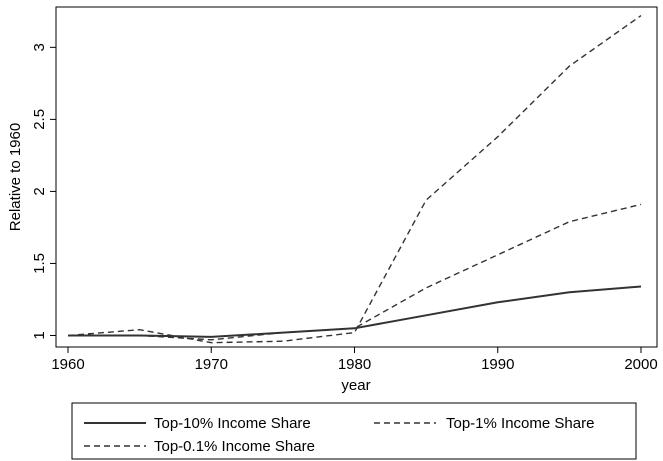 This screenshot has width=663, height=461. I want to click on y-tick-label: 2.5, so click(39, 119).